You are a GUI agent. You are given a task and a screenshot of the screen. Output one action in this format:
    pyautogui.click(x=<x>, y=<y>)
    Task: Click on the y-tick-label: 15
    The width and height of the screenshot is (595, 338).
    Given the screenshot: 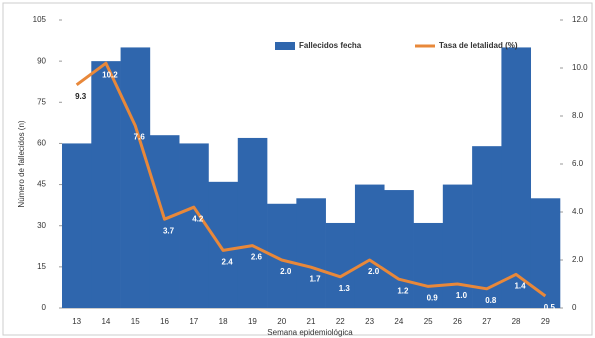 What is the action you would take?
    pyautogui.click(x=41, y=266)
    